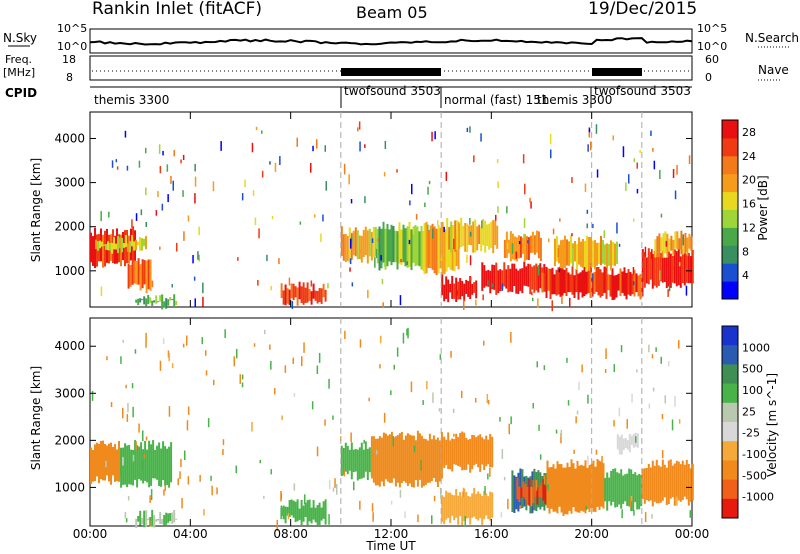  What do you see at coordinates (69, 346) in the screenshot?
I see `y-tick-label: 4000` at bounding box center [69, 346].